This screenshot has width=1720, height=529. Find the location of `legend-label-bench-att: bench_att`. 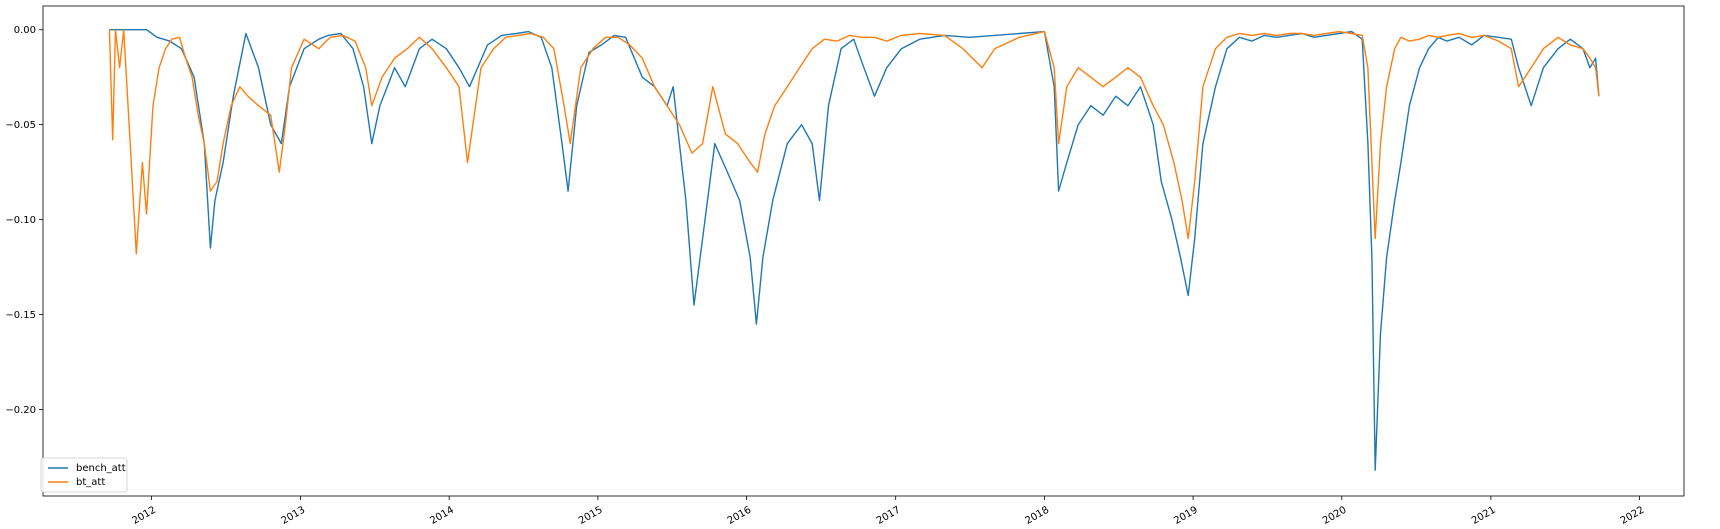

legend-label-bench-att: bench_att is located at coordinates (101, 468).